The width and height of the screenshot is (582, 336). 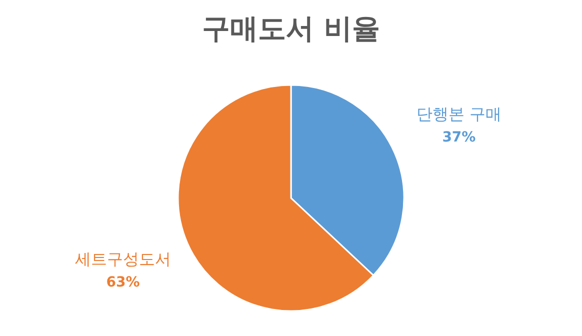 I want to click on slice-label: 단행본 구매, so click(x=459, y=114).